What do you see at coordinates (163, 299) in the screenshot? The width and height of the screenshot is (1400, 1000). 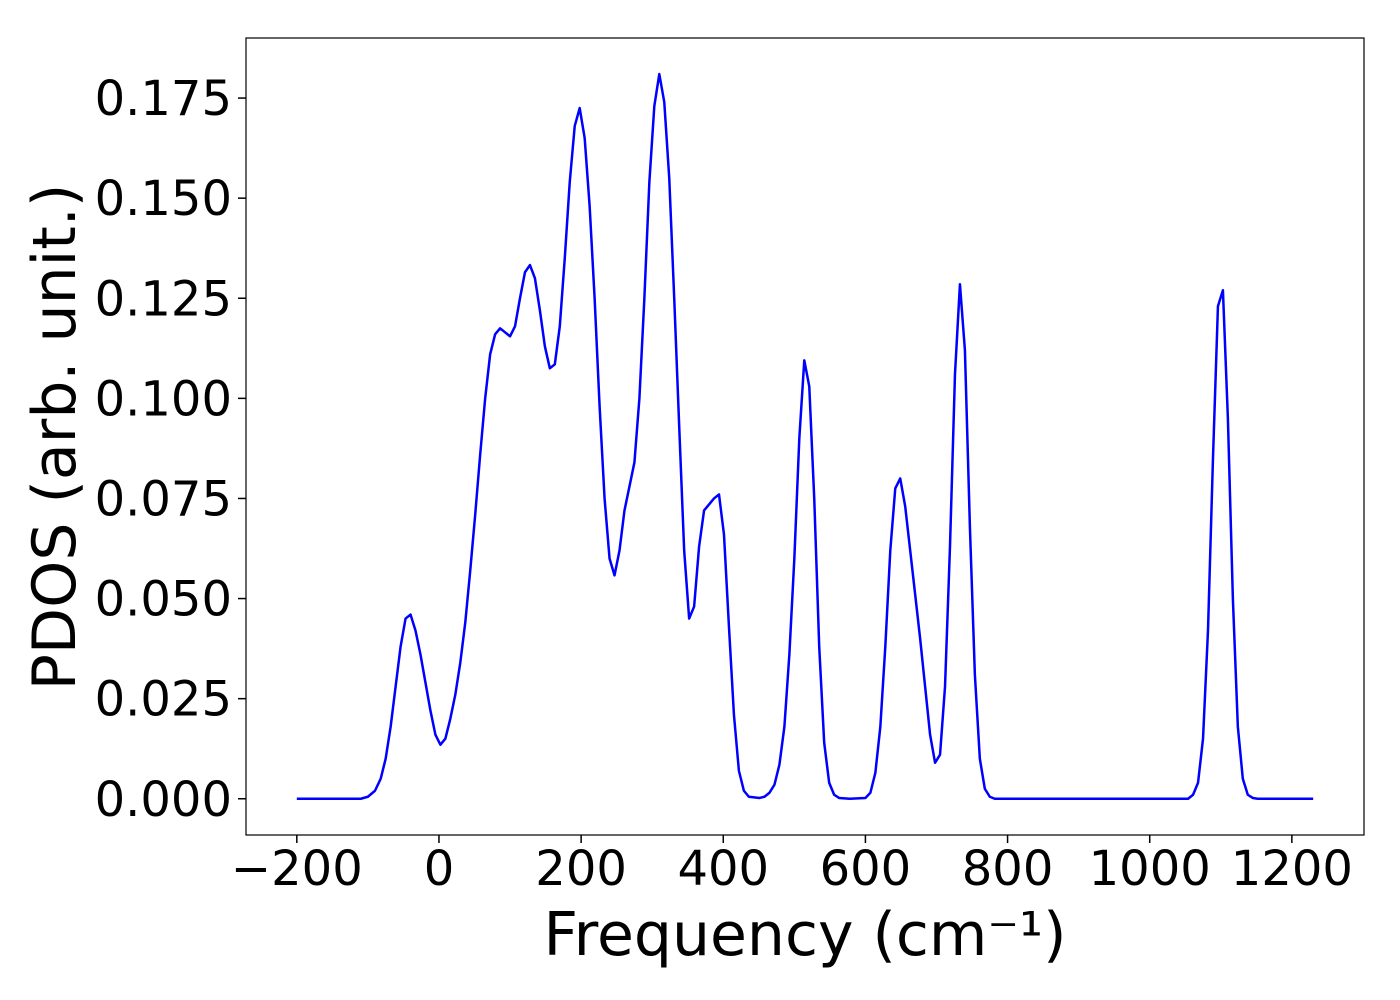 I see `y-tick-label: 0.125` at bounding box center [163, 299].